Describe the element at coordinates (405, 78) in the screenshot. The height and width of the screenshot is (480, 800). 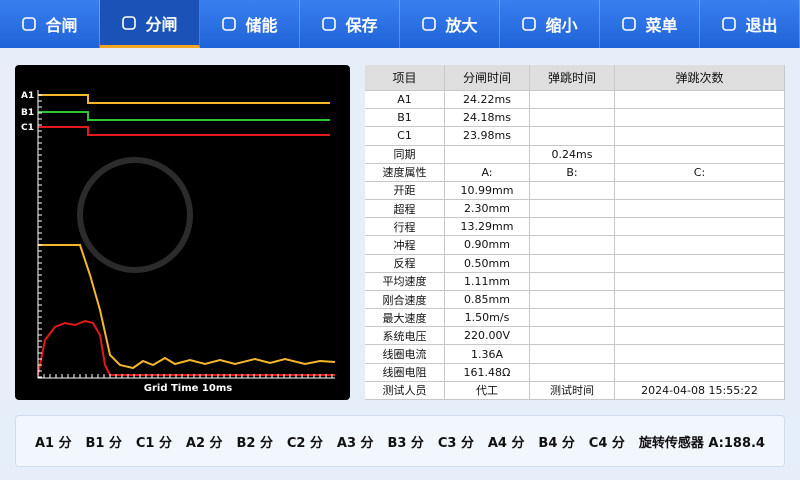
I see `header-cell: 项目` at that location.